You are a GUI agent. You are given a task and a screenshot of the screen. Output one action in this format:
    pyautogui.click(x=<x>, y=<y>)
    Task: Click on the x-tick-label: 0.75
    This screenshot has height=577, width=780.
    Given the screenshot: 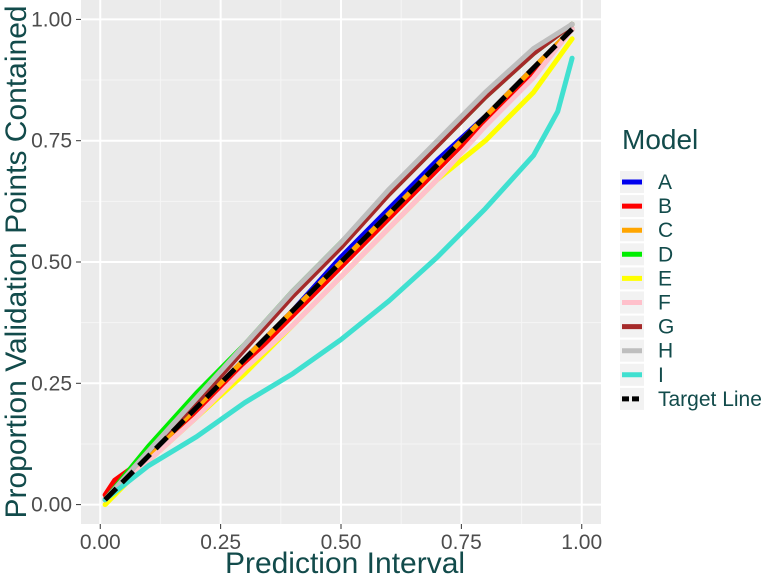 What is the action you would take?
    pyautogui.click(x=461, y=542)
    